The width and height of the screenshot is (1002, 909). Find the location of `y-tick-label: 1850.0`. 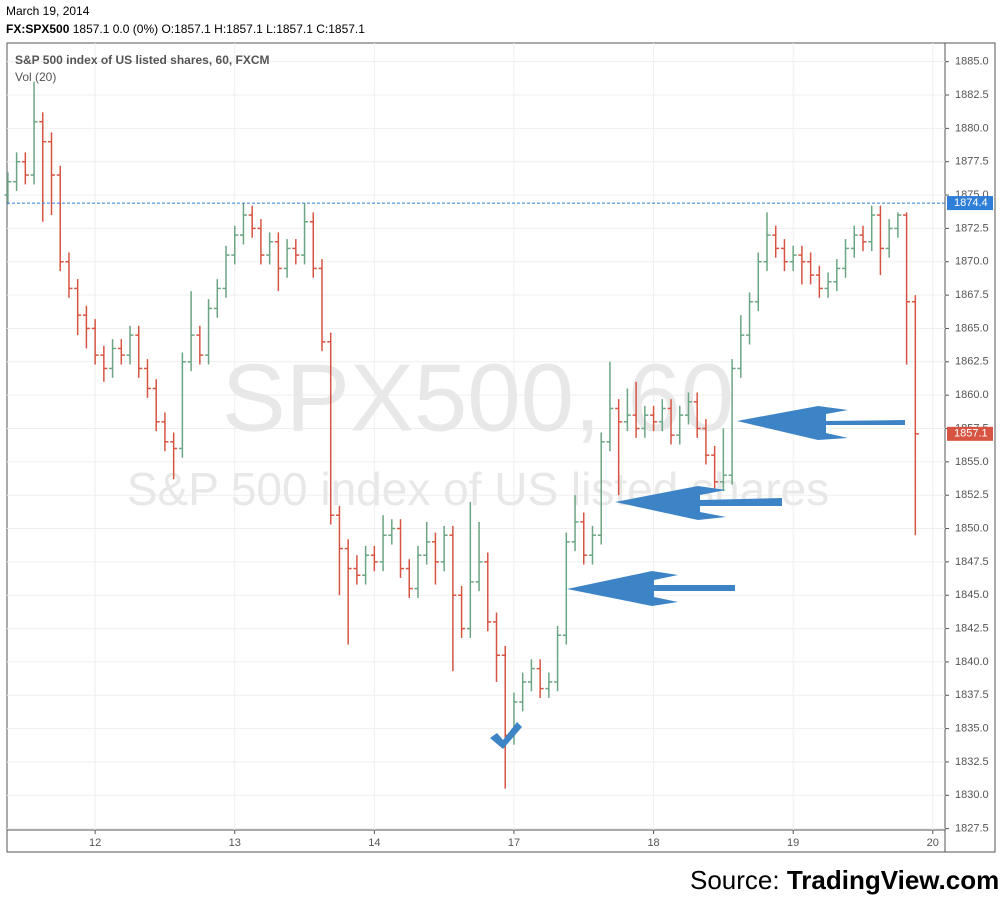

y-tick-label: 1850.0 is located at coordinates (972, 528).